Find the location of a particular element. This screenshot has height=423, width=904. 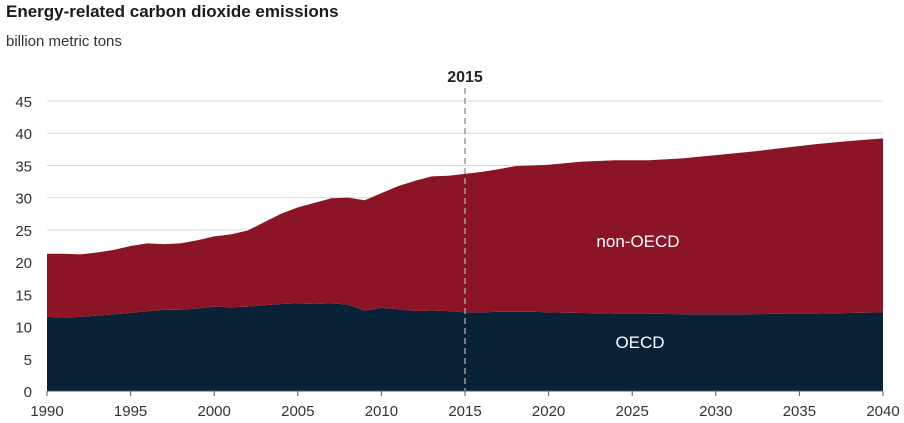

y-tick-label: 20 is located at coordinates (23, 263).